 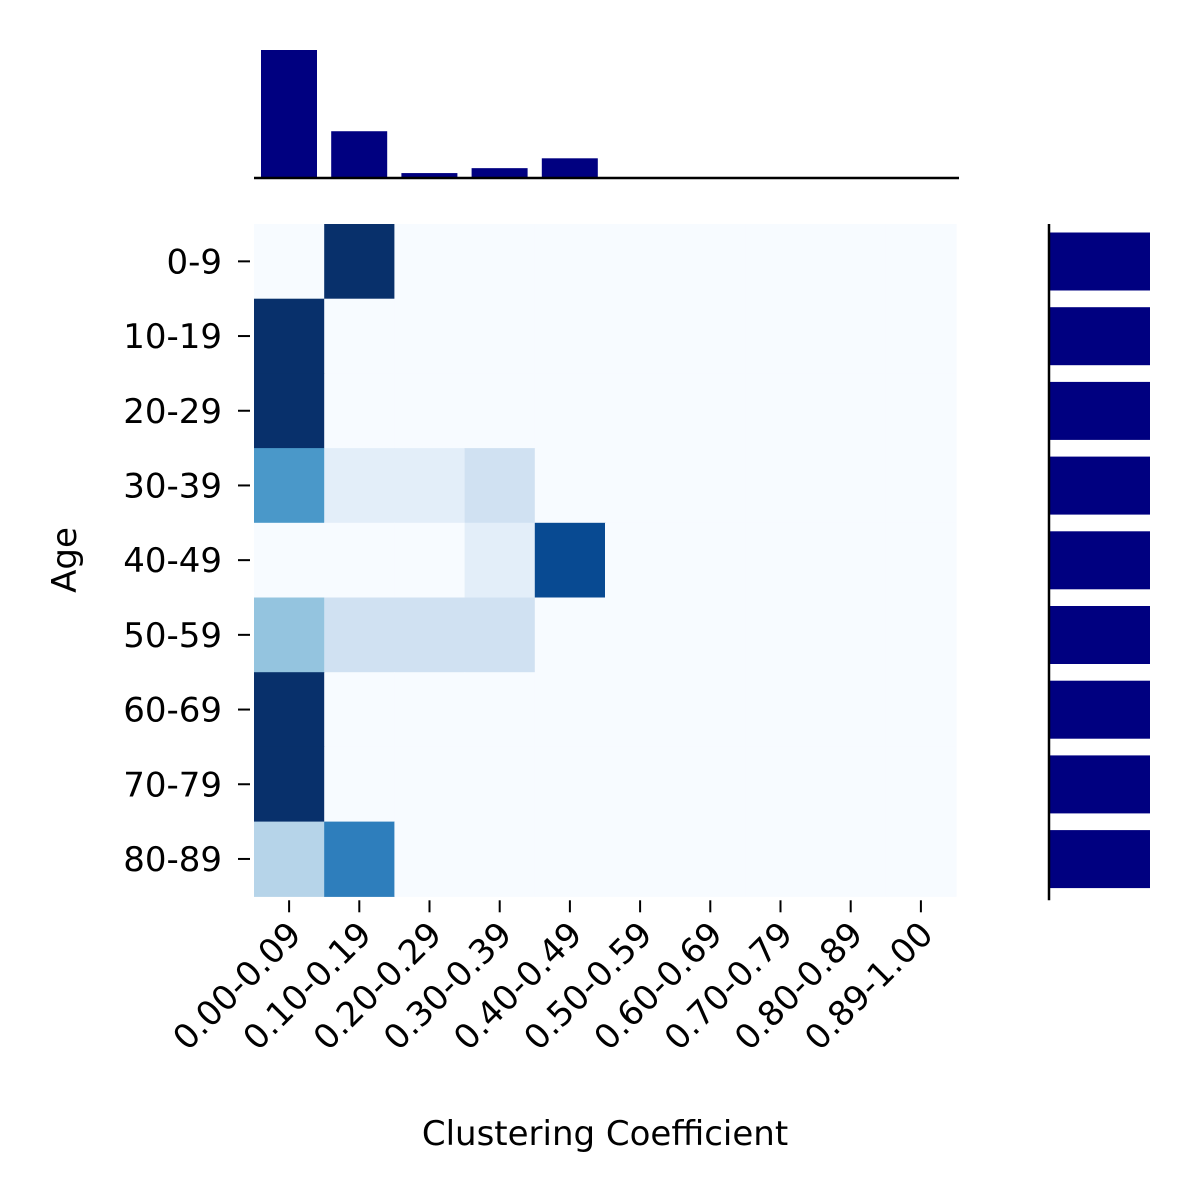 I want to click on y-tick-label: 40-49, so click(x=172, y=561).